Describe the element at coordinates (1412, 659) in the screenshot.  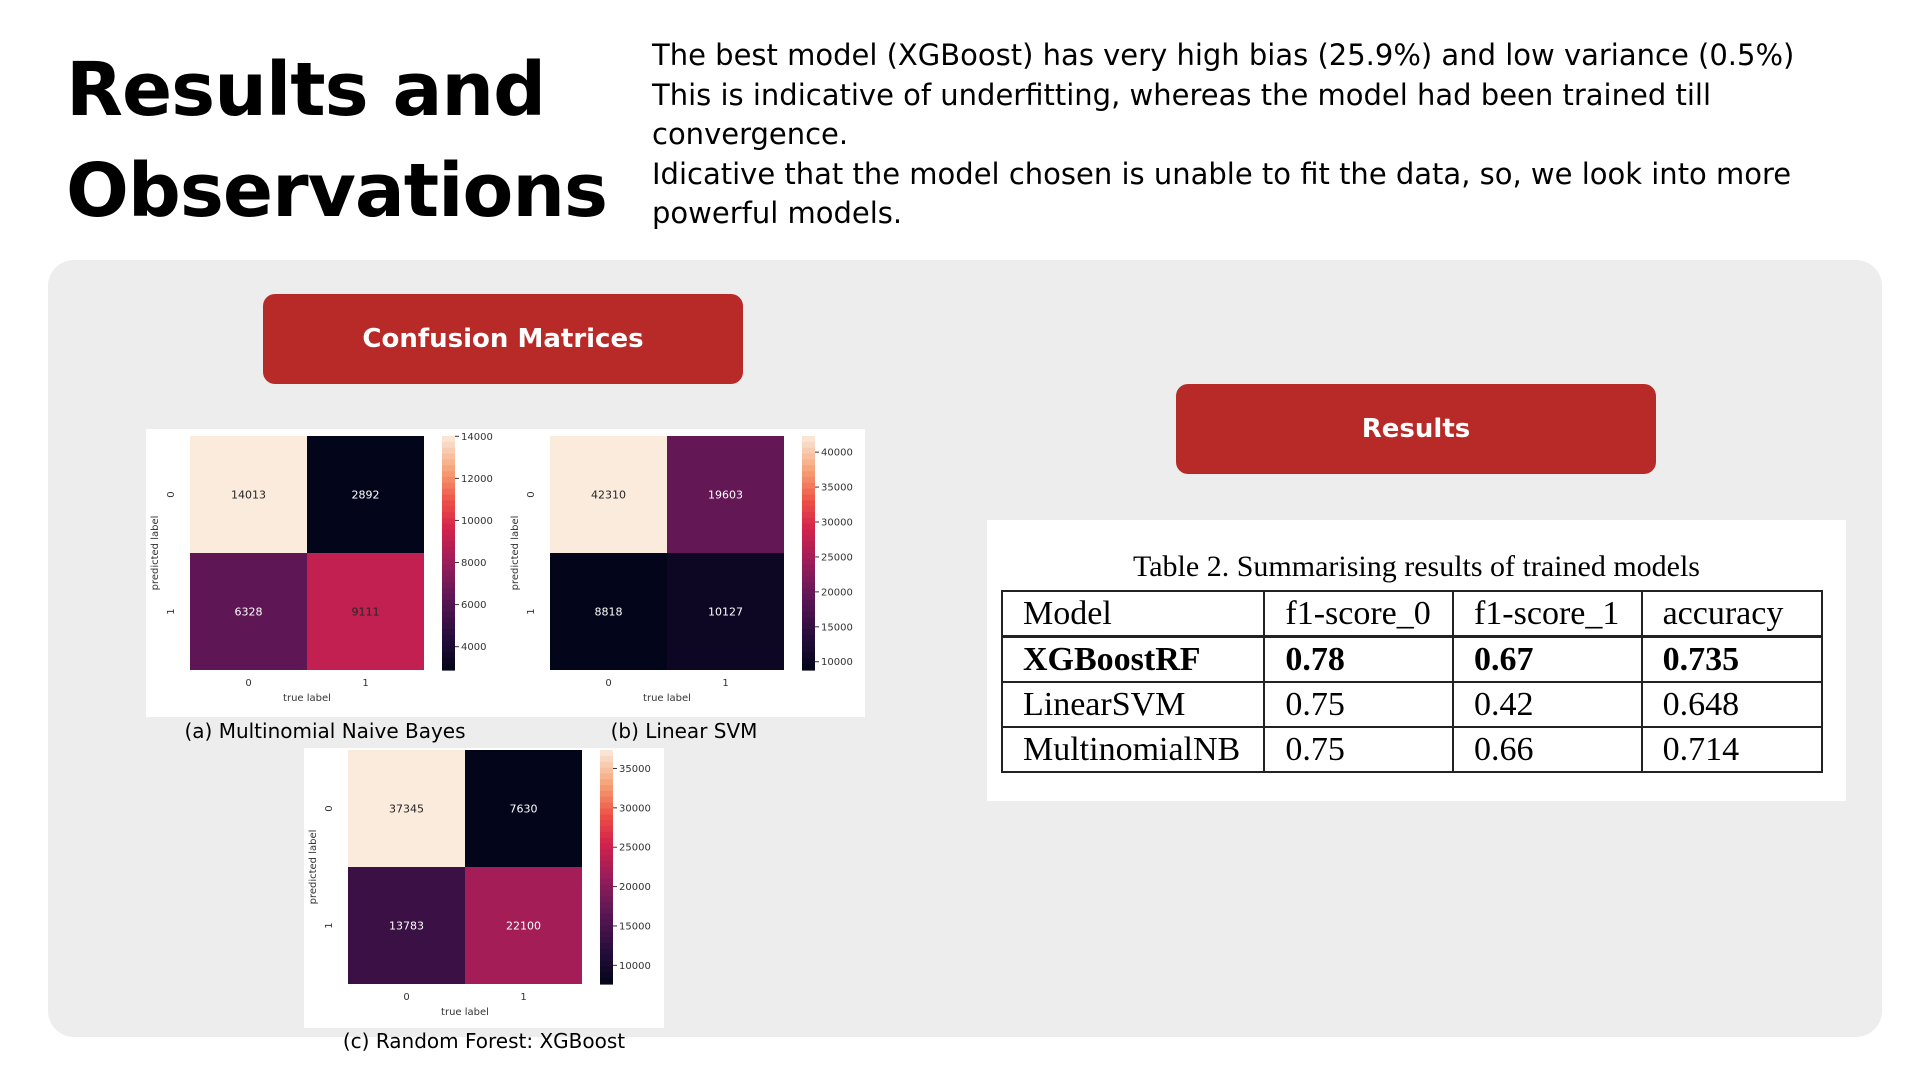
I see `table-row: XGBoostRF 0.78 0.67 0.735` at that location.